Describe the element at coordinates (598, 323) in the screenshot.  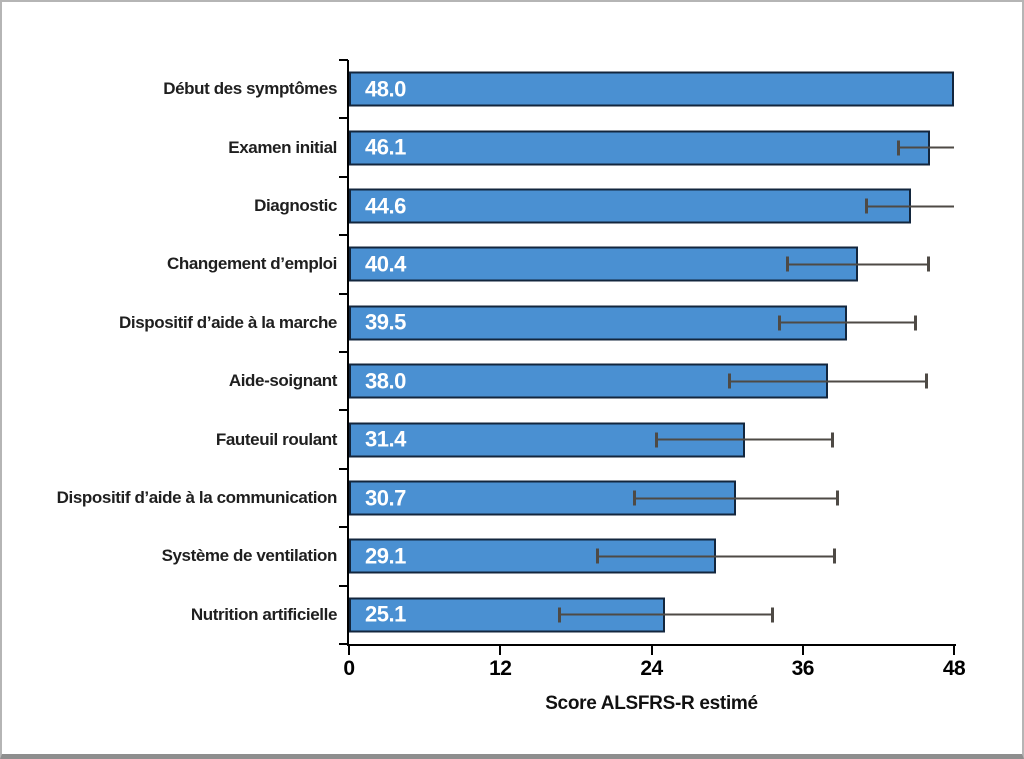
I see `bar: 39.5` at that location.